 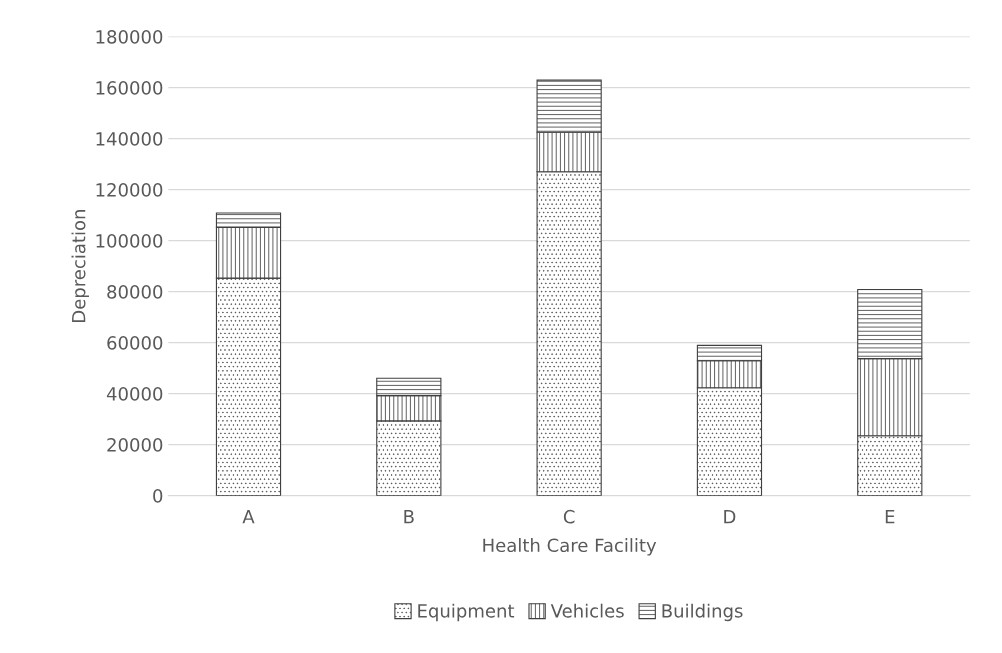 I want to click on x-tick-label: C, so click(x=569, y=516).